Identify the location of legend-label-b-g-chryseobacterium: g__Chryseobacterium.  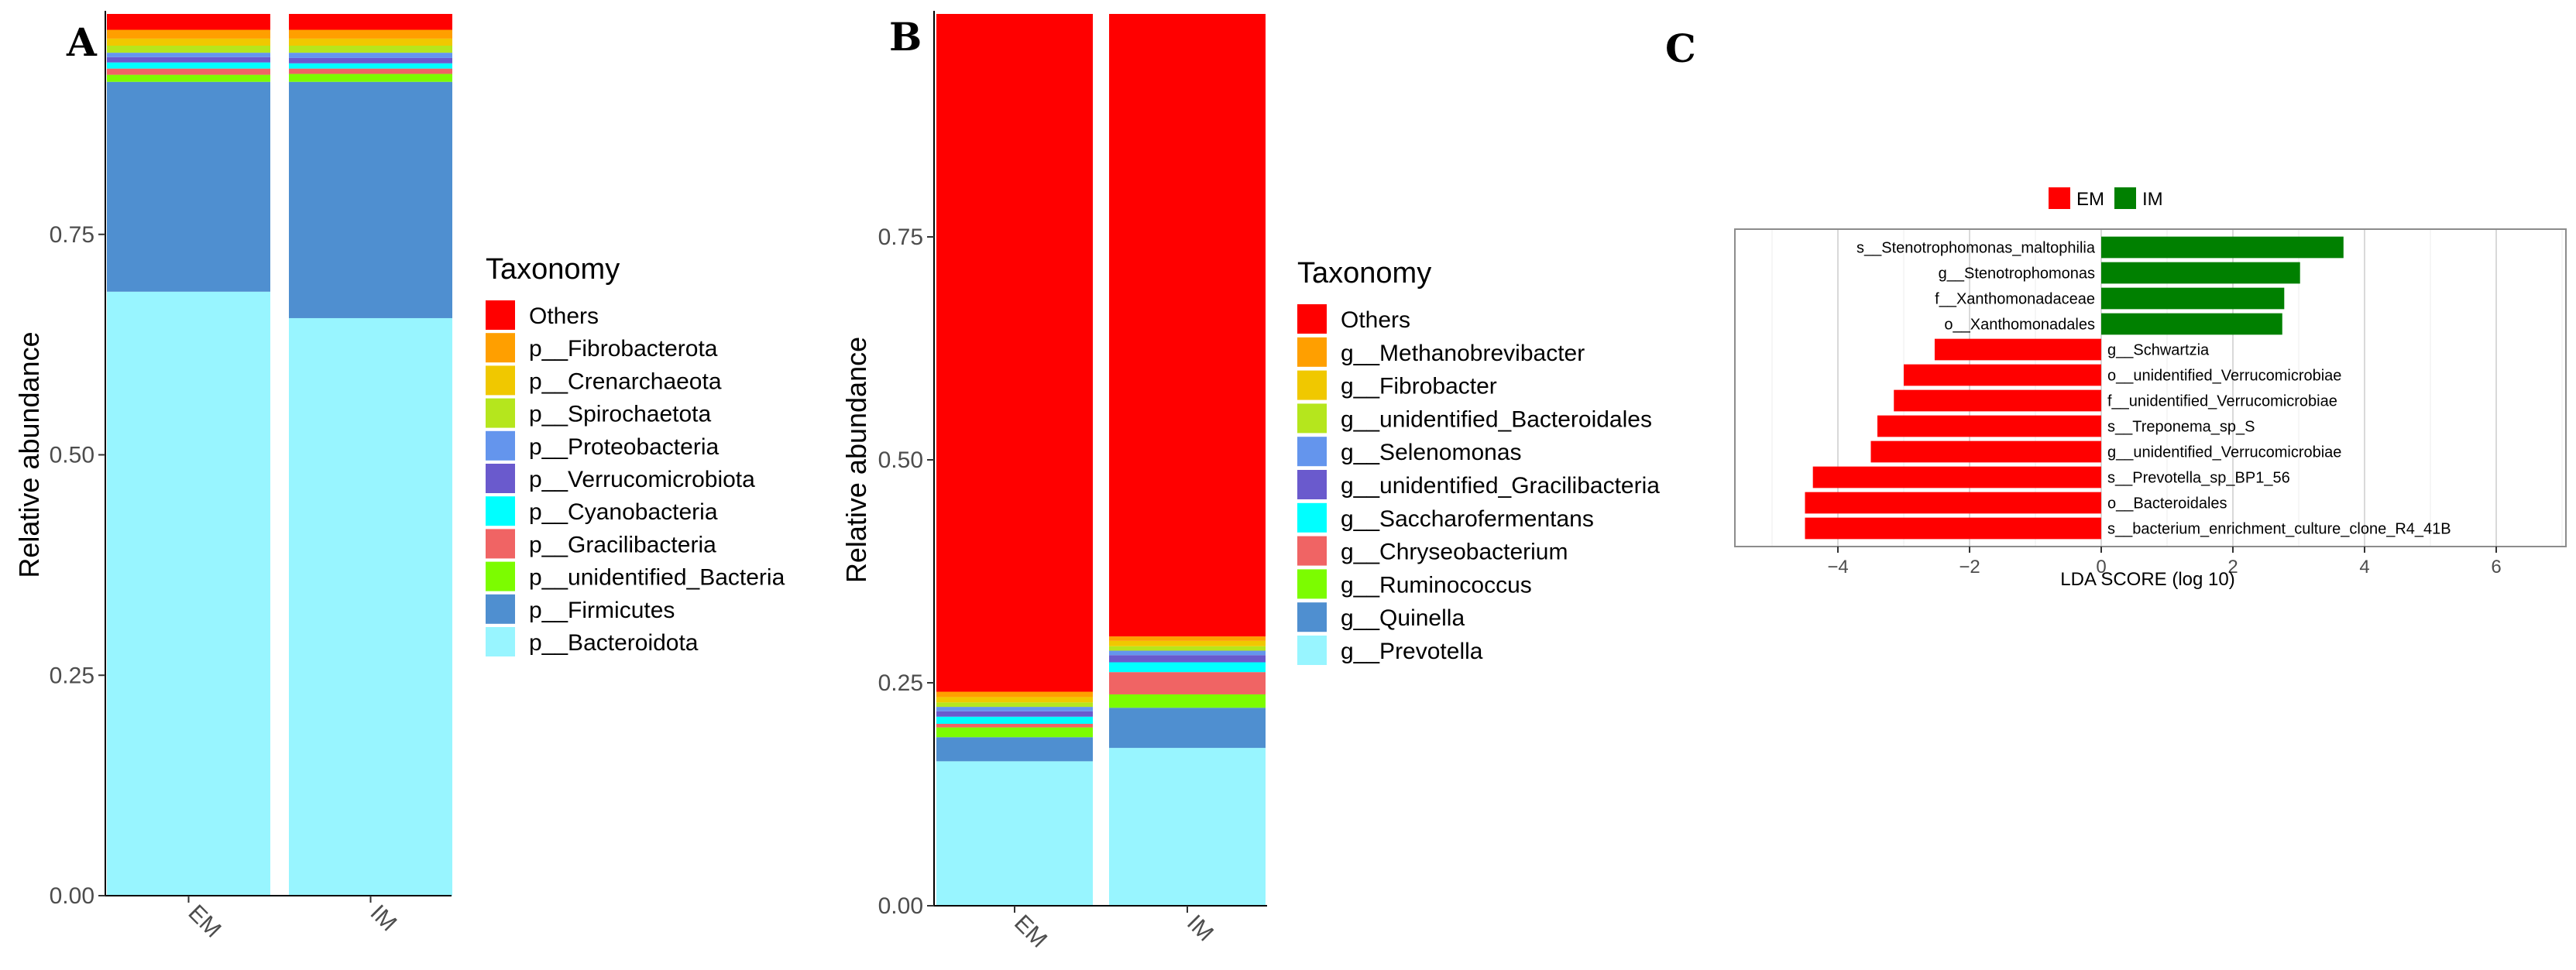
(1454, 552).